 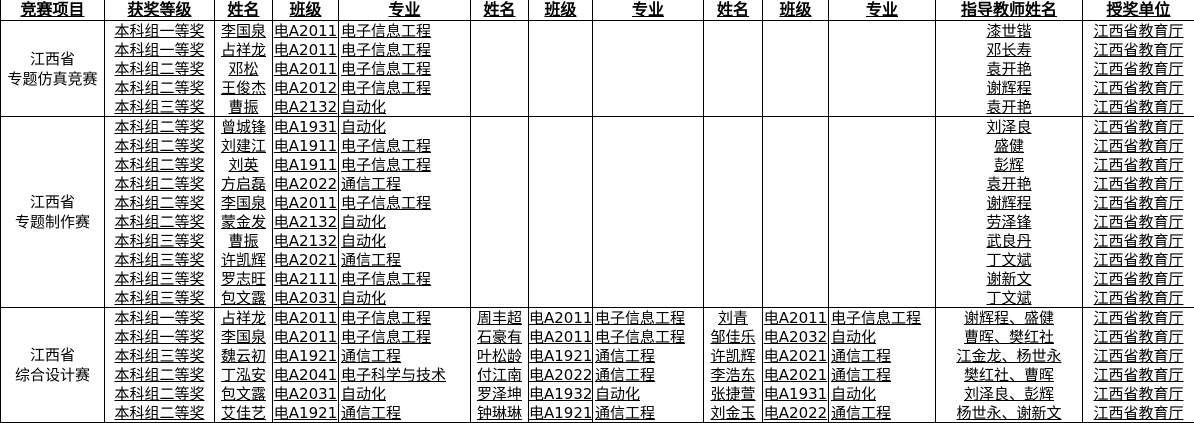 What do you see at coordinates (560, 374) in the screenshot?
I see `class-2-cell: 电A2022` at bounding box center [560, 374].